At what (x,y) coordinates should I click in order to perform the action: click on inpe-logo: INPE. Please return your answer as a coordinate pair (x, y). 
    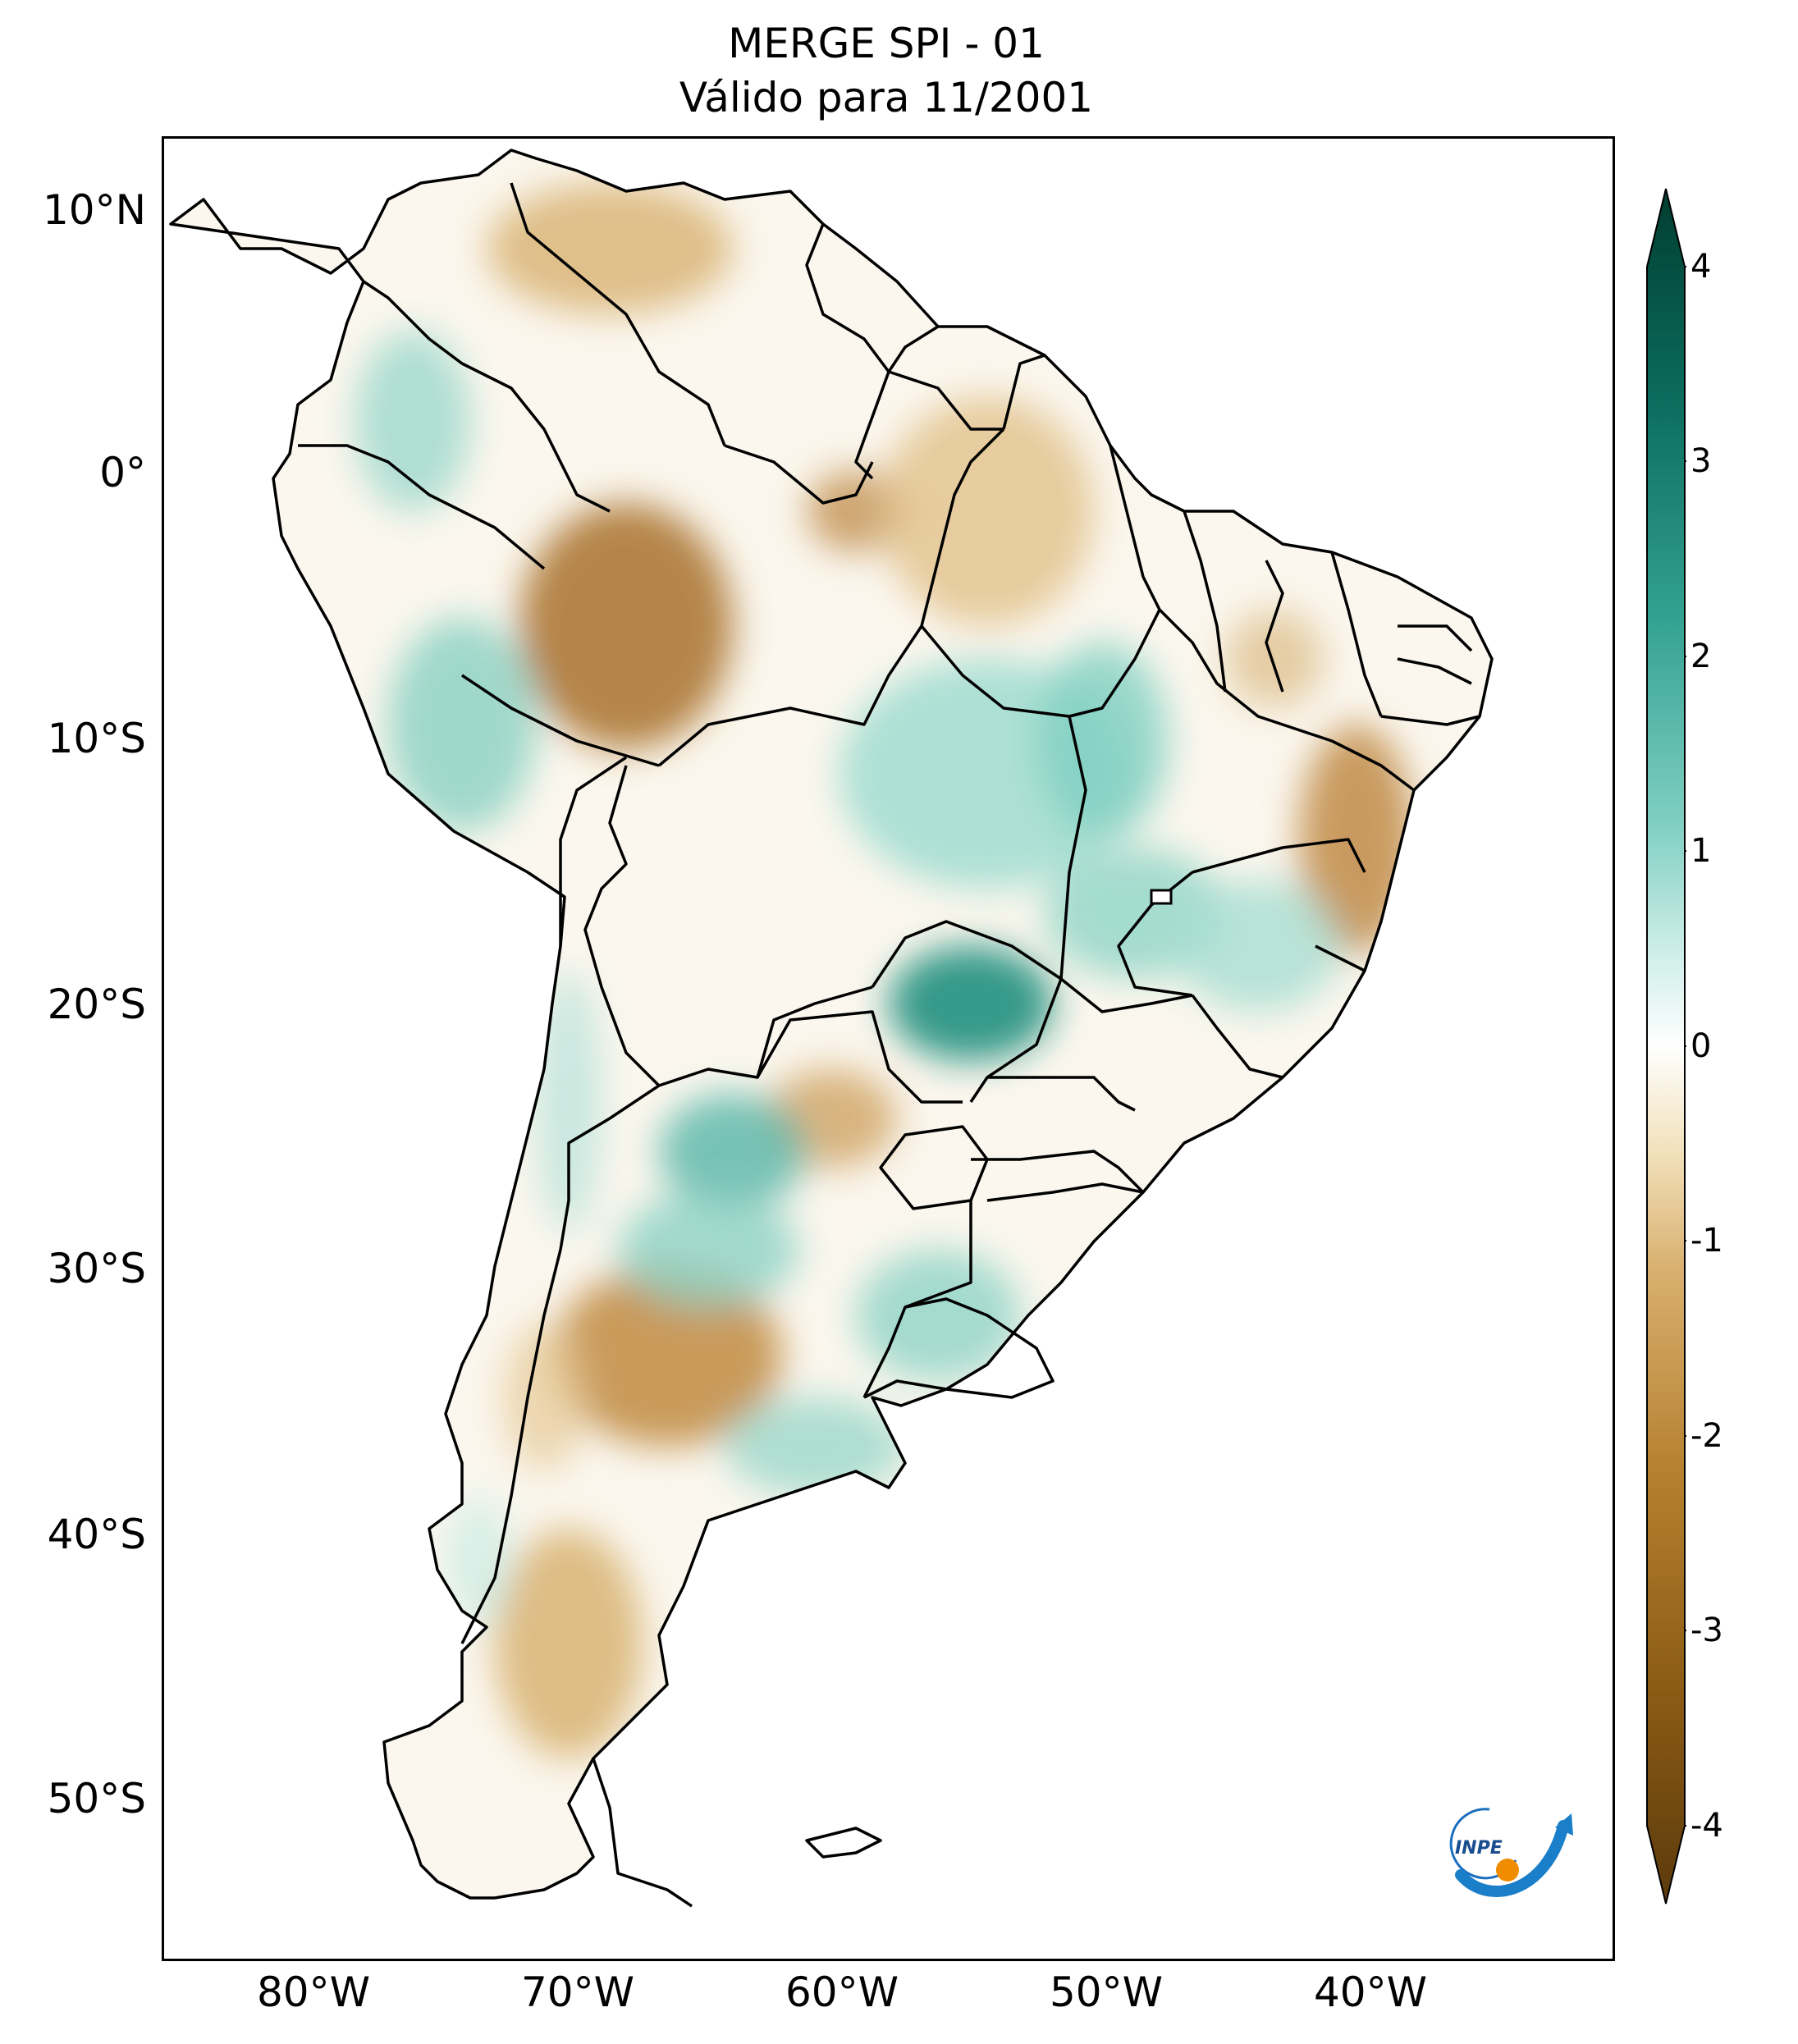
    Looking at the image, I should click on (1510, 1846).